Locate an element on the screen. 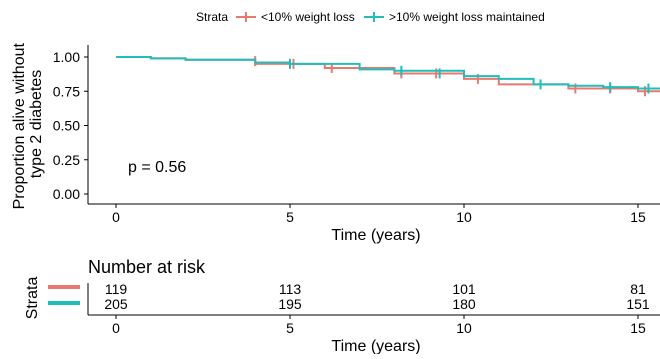  risk-value: 119 is located at coordinates (116, 289).